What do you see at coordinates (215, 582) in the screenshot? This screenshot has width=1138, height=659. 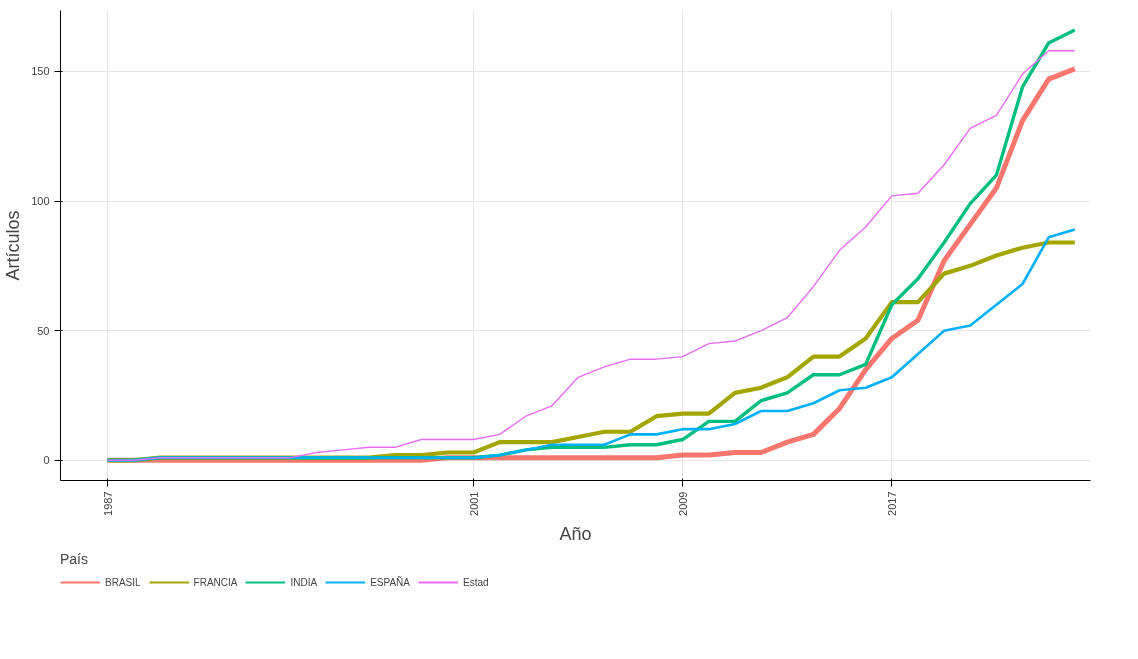 I see `legend-label: FRANCIA` at bounding box center [215, 582].